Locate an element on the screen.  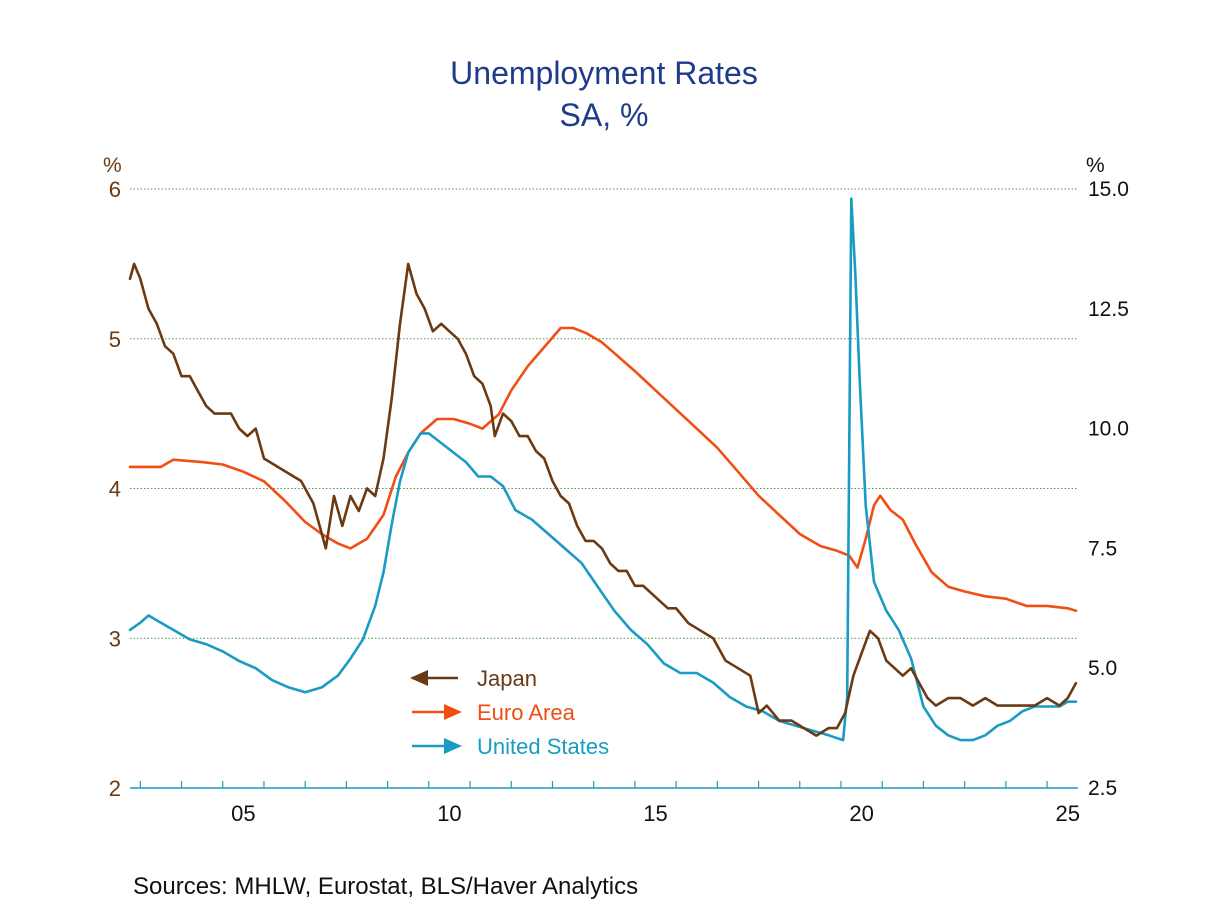
x-tick-label: 05 is located at coordinates (243, 813).